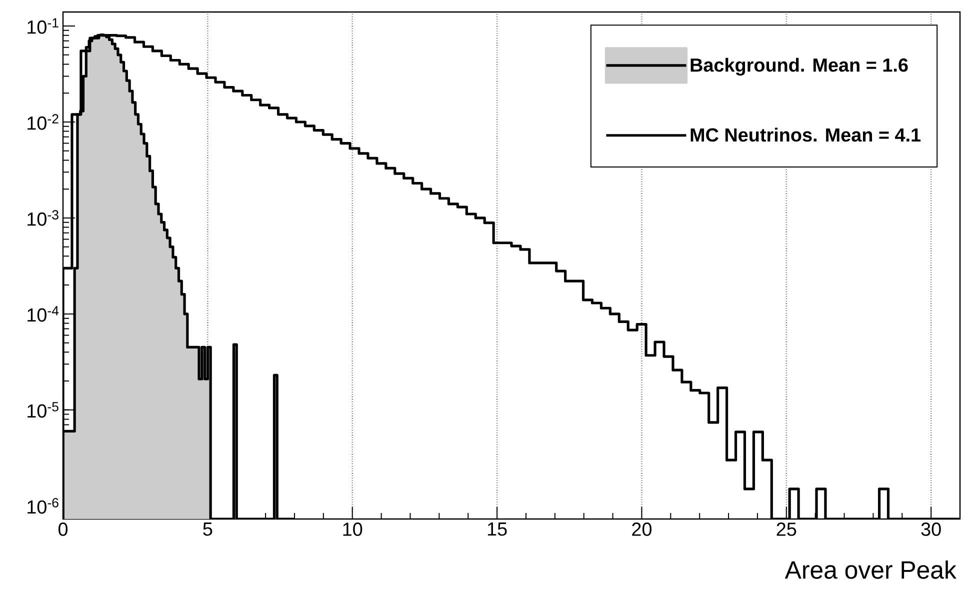 This screenshot has width=973, height=596. Describe the element at coordinates (931, 529) in the screenshot. I see `x-tick-label: 30` at that location.